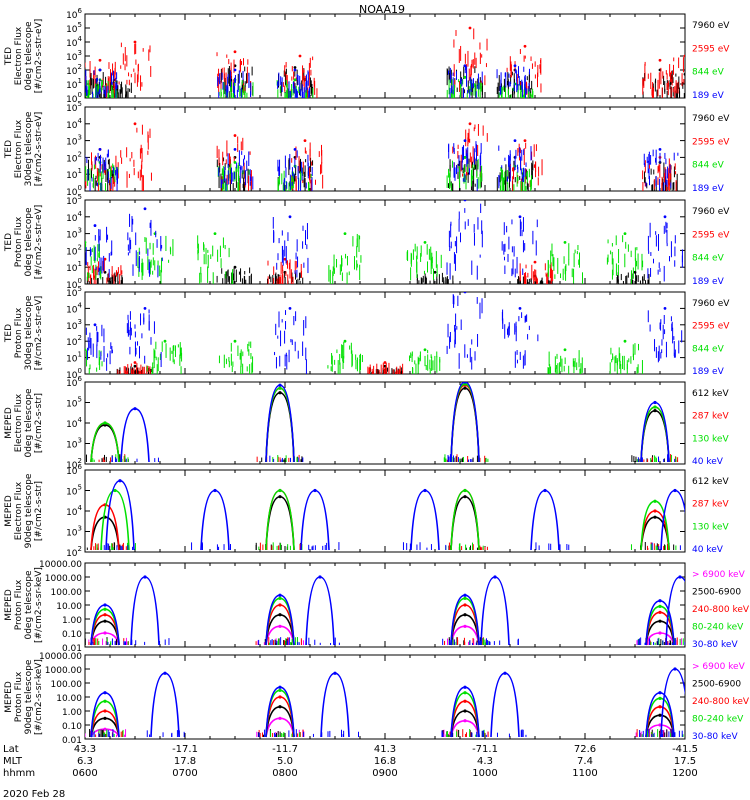 This screenshot has width=750, height=800. I want to click on y-axis-label: [#/cm2-s-sr-keV], so click(39, 605).